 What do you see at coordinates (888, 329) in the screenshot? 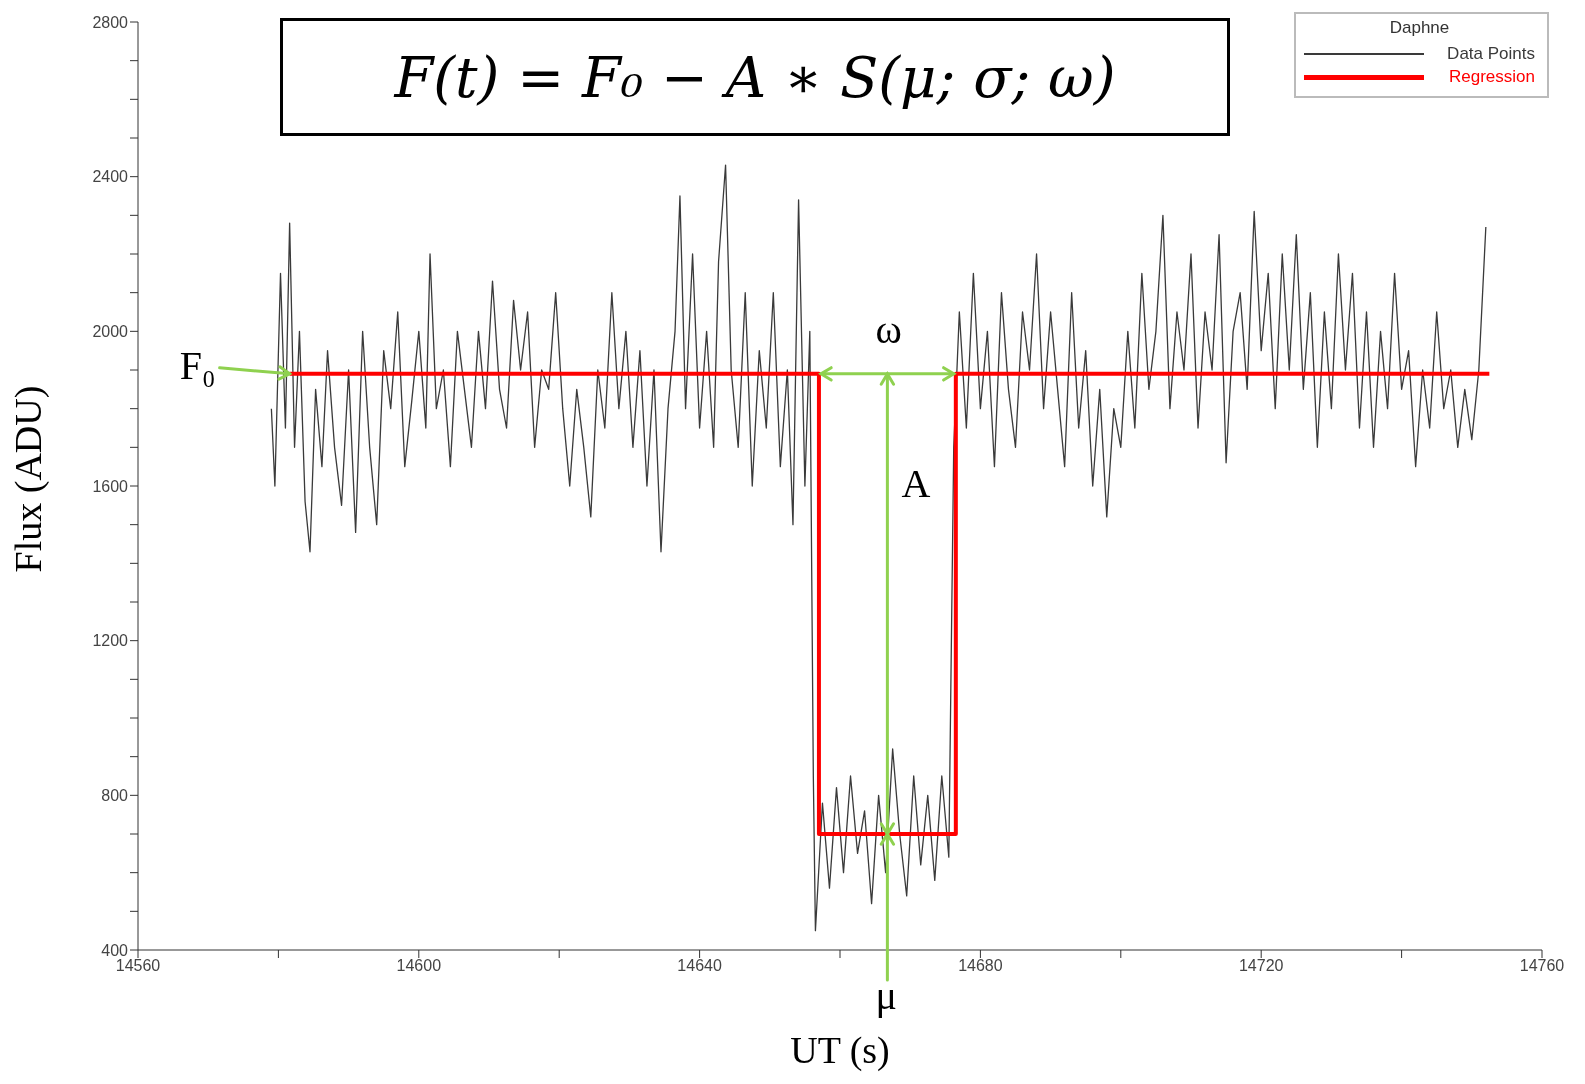
I see `annotation: ω` at bounding box center [888, 329].